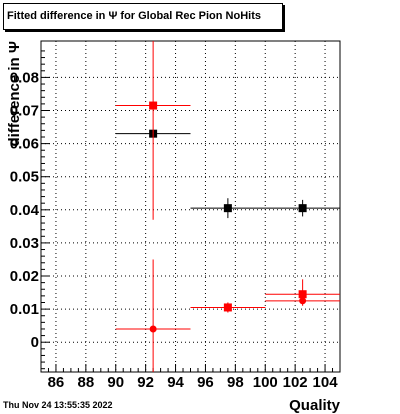 The height and width of the screenshot is (414, 400). Describe the element at coordinates (25, 210) in the screenshot. I see `y-tick-label: 0.04` at that location.